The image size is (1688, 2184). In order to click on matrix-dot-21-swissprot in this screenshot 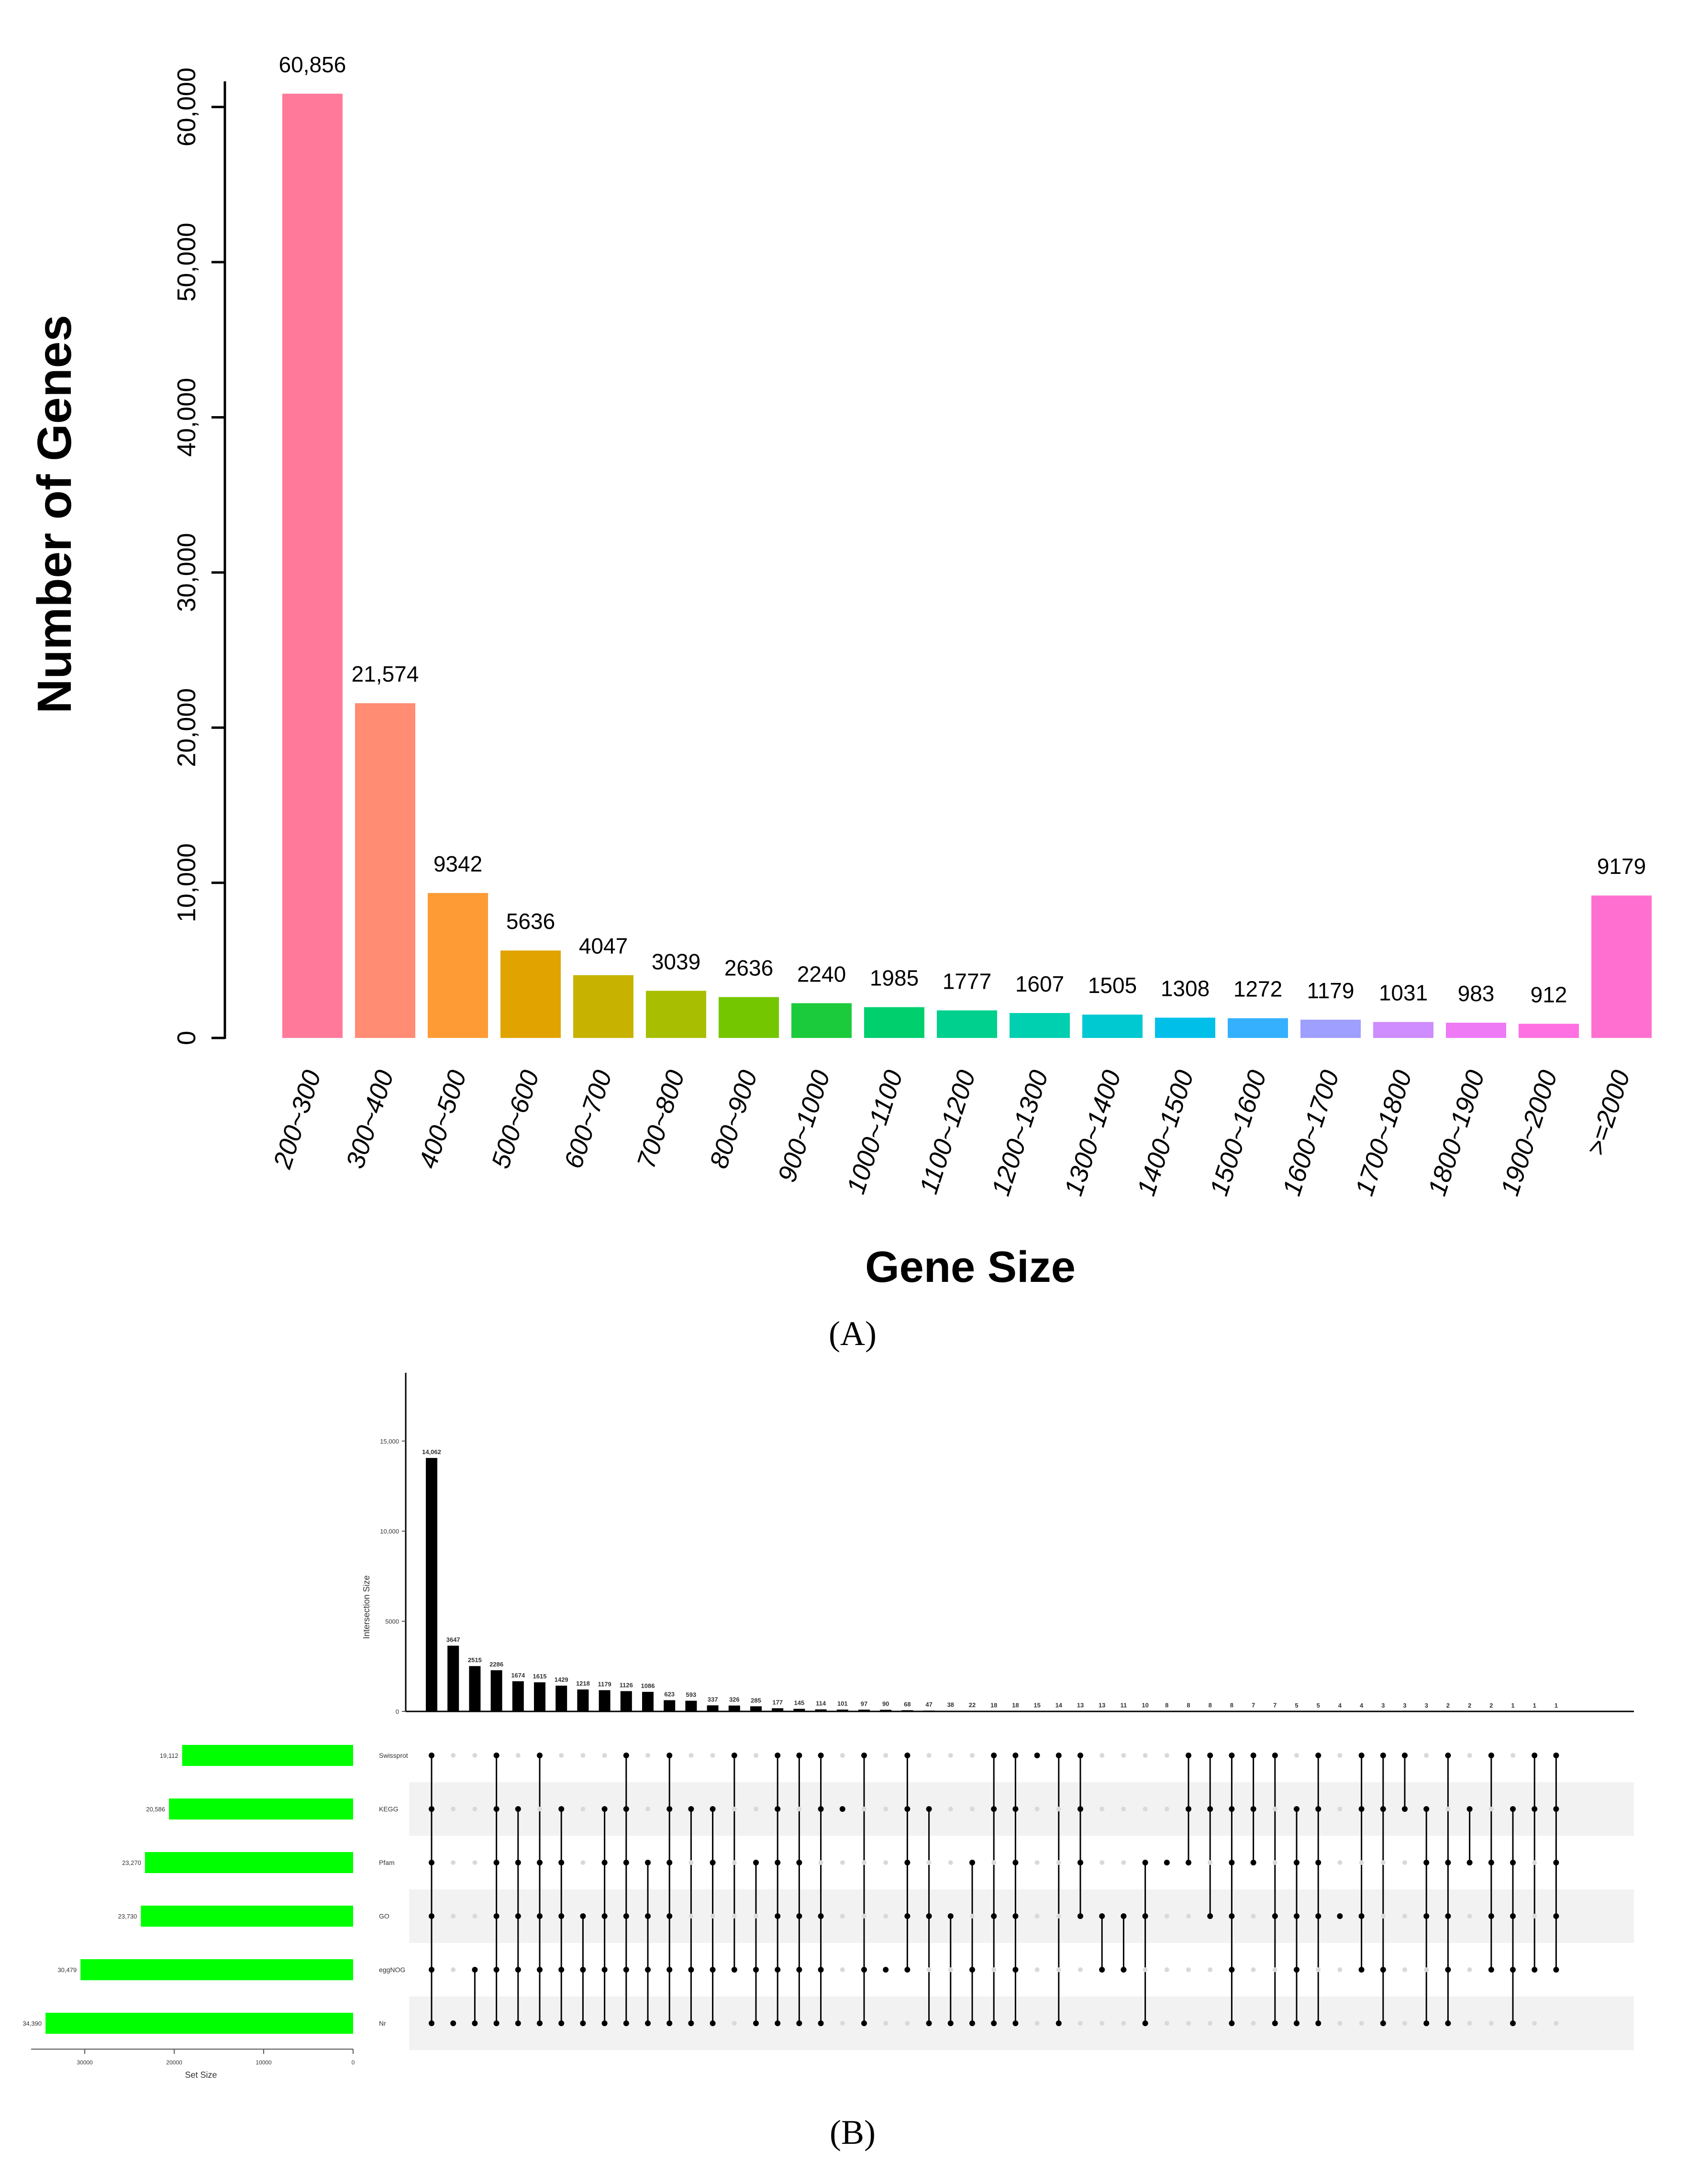, I will do `click(864, 1755)`.